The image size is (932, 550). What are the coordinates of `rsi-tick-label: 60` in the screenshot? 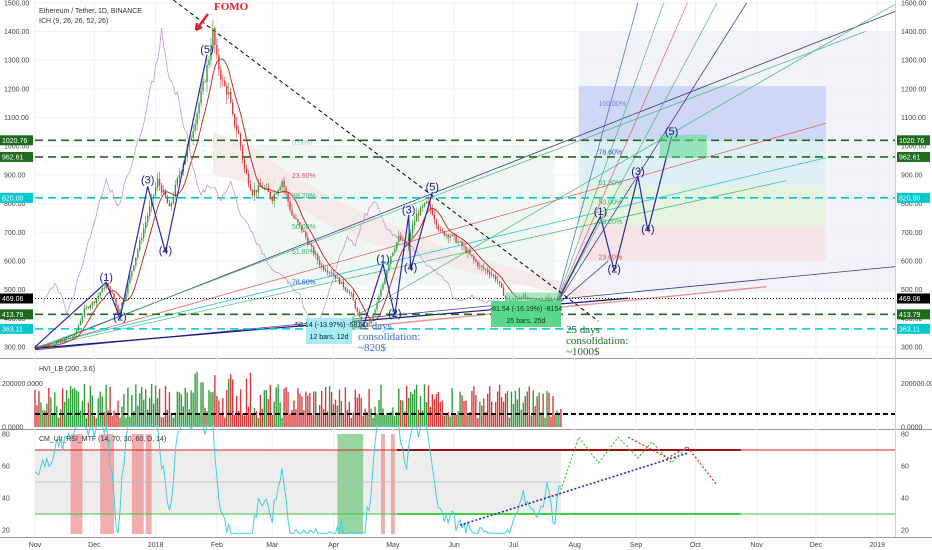 It's located at (905, 467).